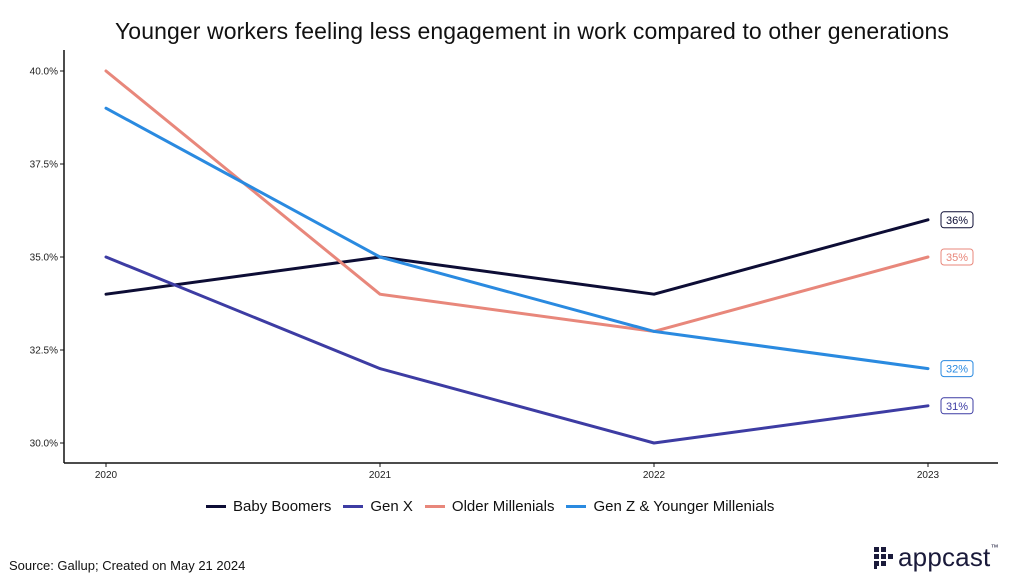 The height and width of the screenshot is (582, 1024). Describe the element at coordinates (44, 351) in the screenshot. I see `y-tick-label: 32.5%` at that location.